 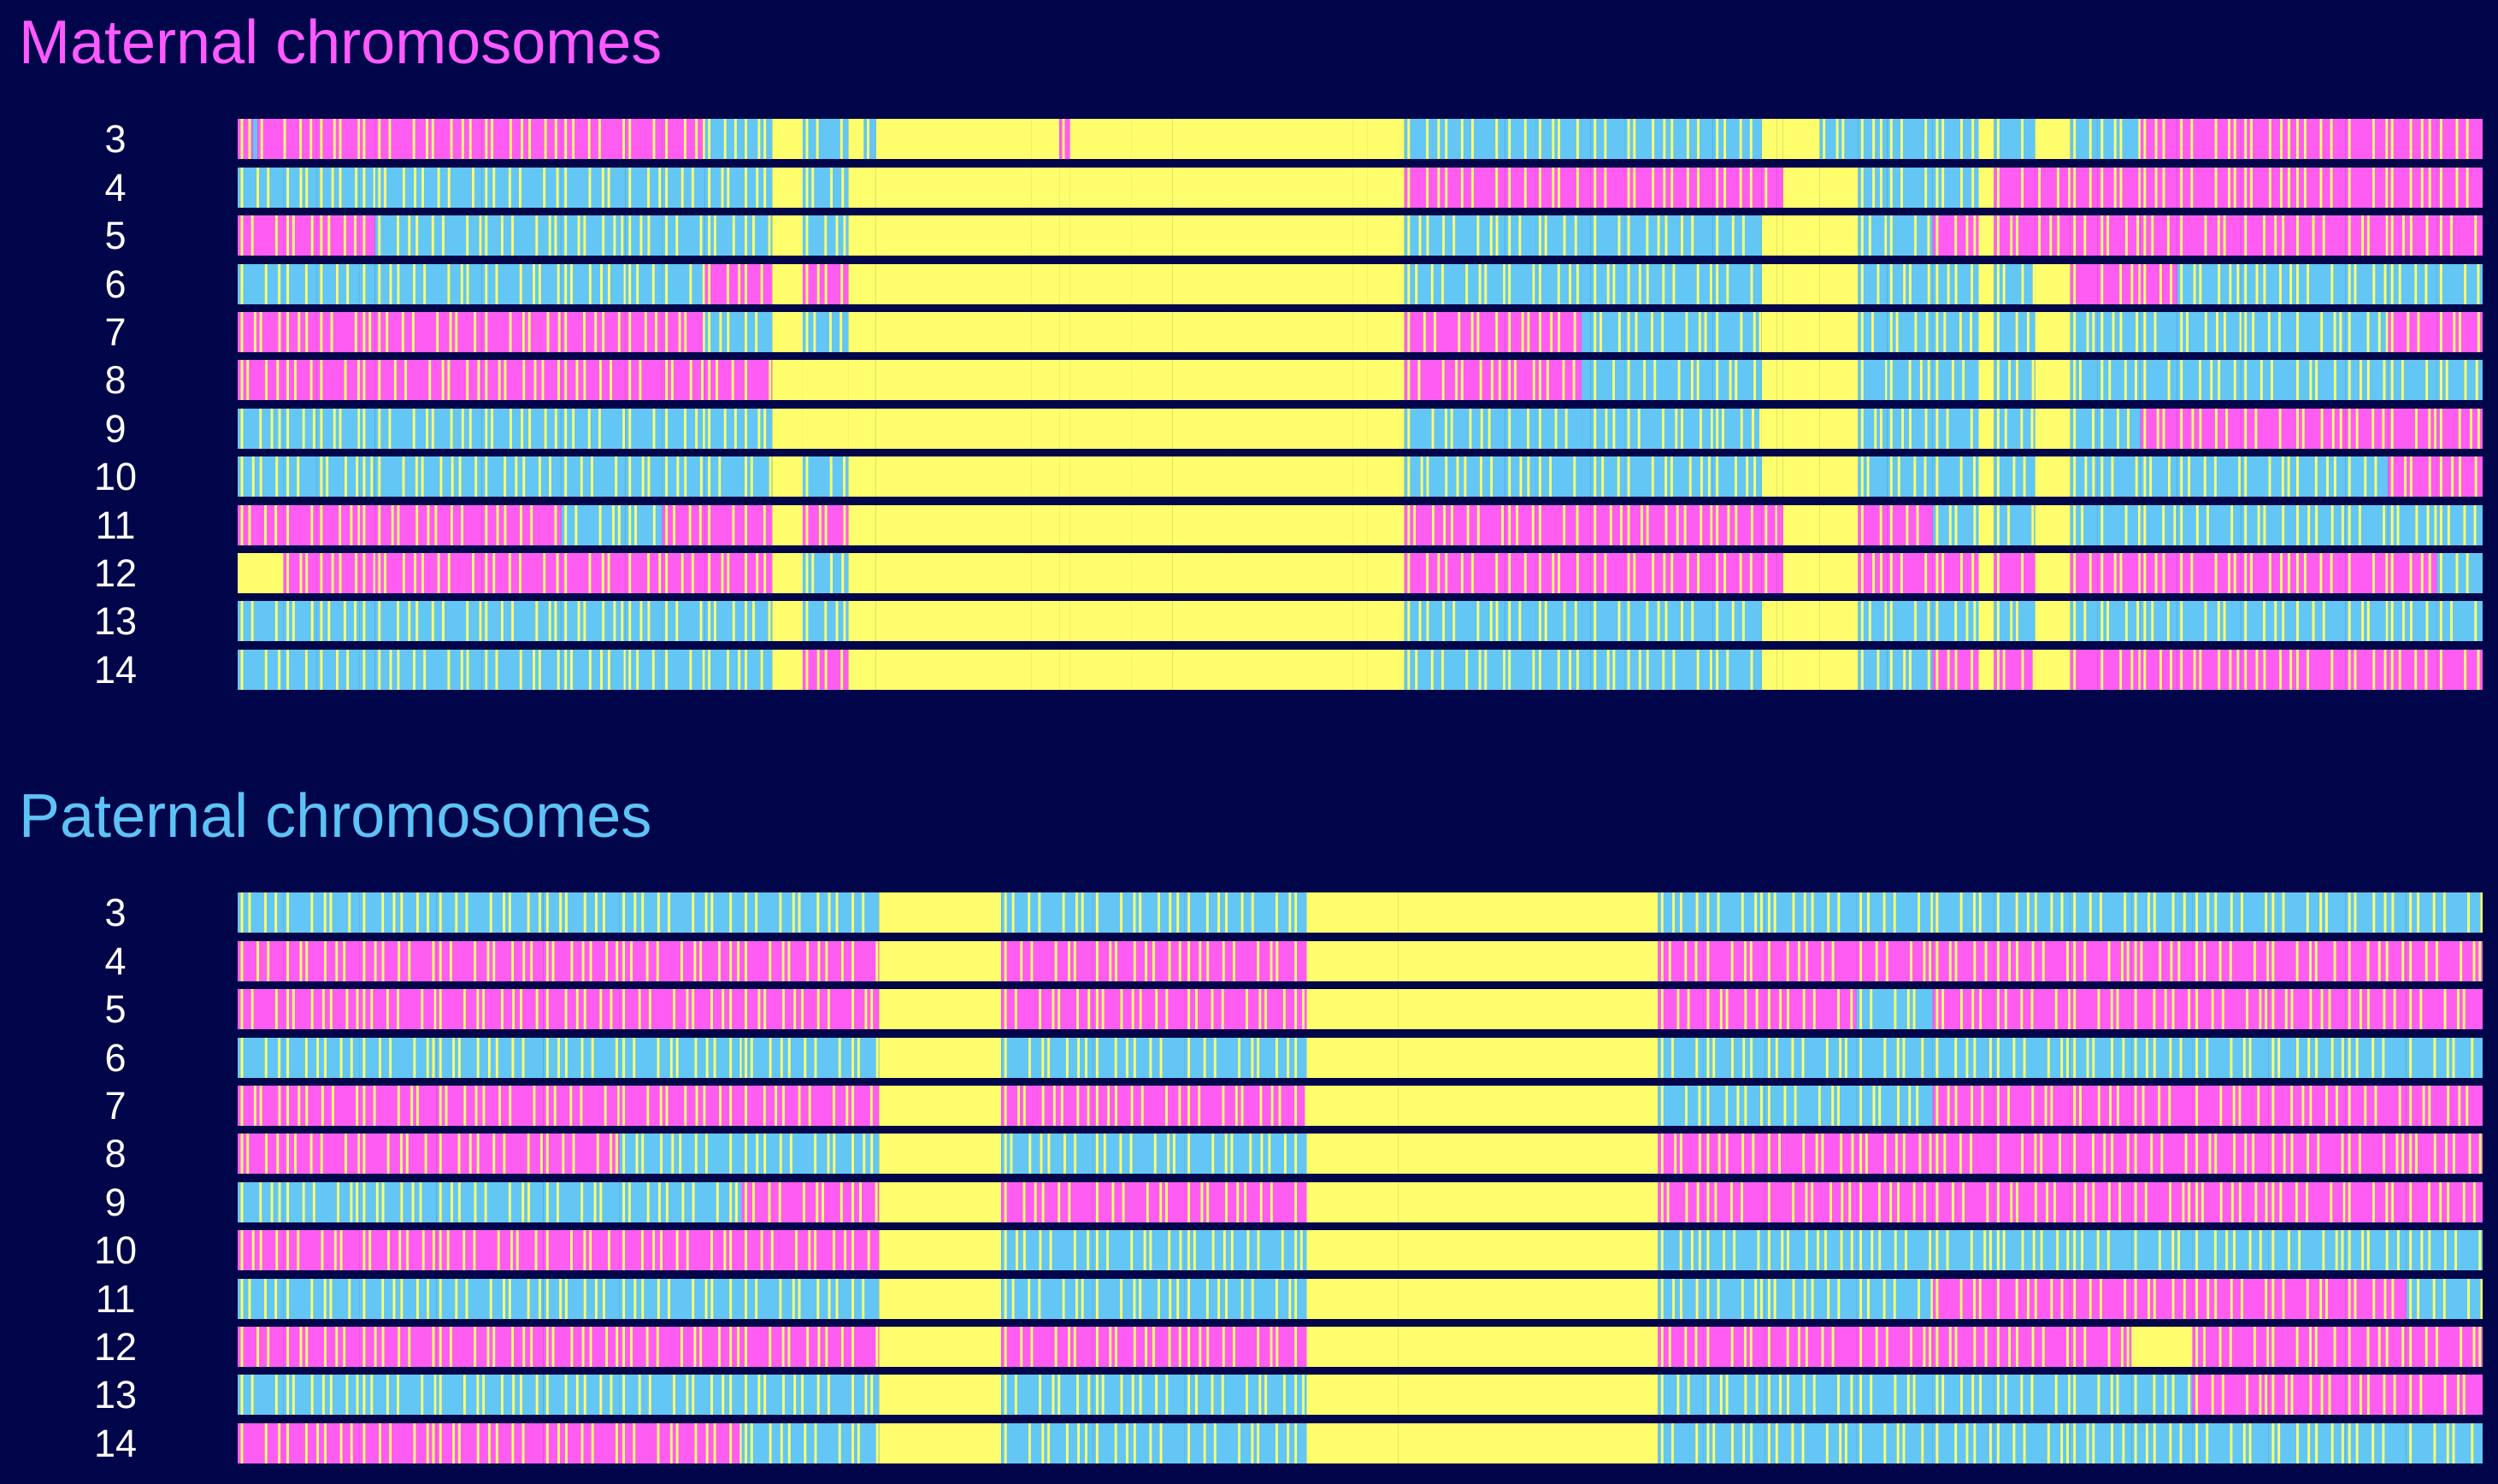 I want to click on paternal-label-4: 4, so click(x=115, y=961).